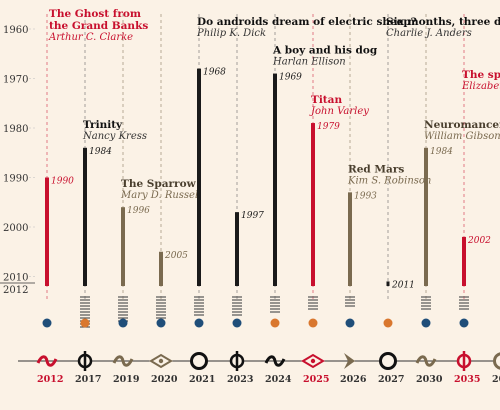 The height and width of the screenshot is (410, 500). Describe the element at coordinates (429, 379) in the screenshot. I see `x-category-label: 2030` at that location.